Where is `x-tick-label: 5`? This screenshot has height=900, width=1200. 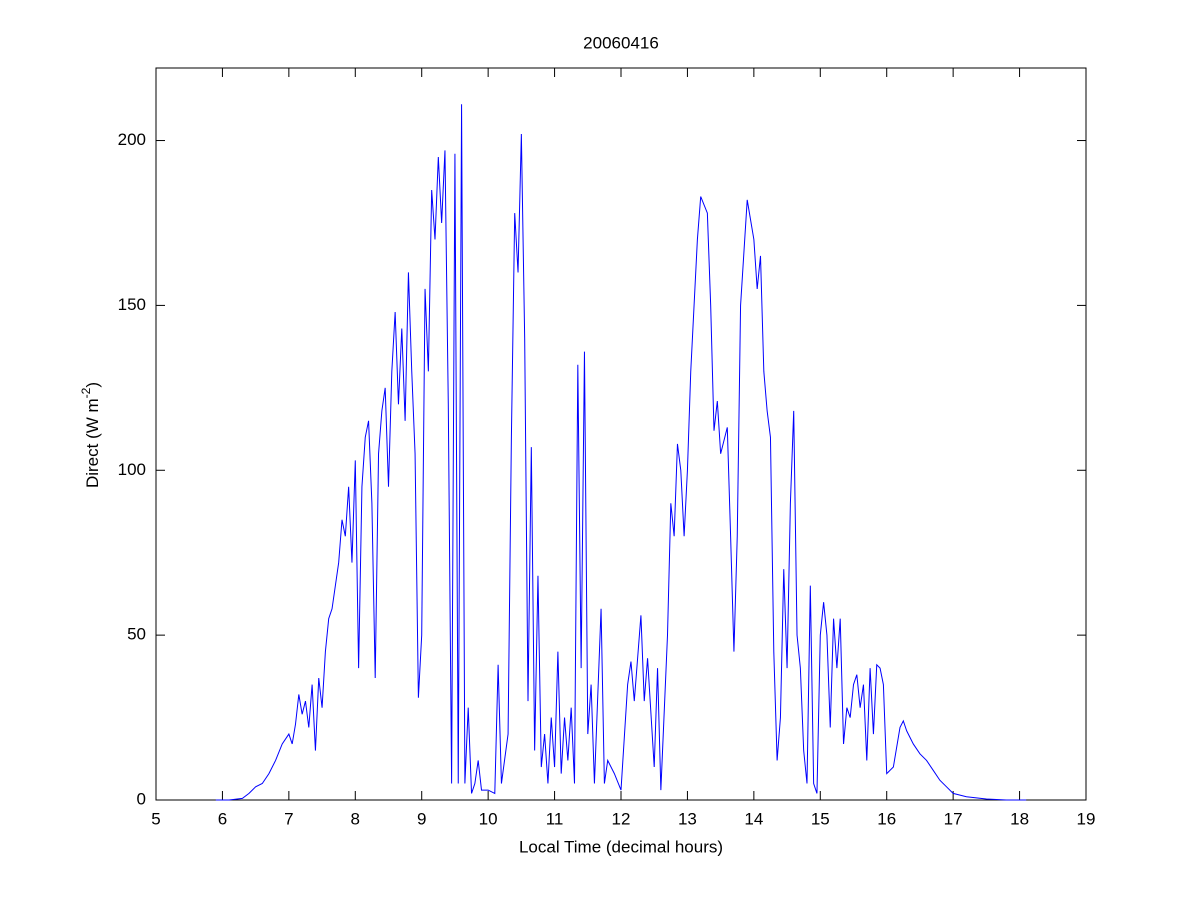 x-tick-label: 5 is located at coordinates (155, 818).